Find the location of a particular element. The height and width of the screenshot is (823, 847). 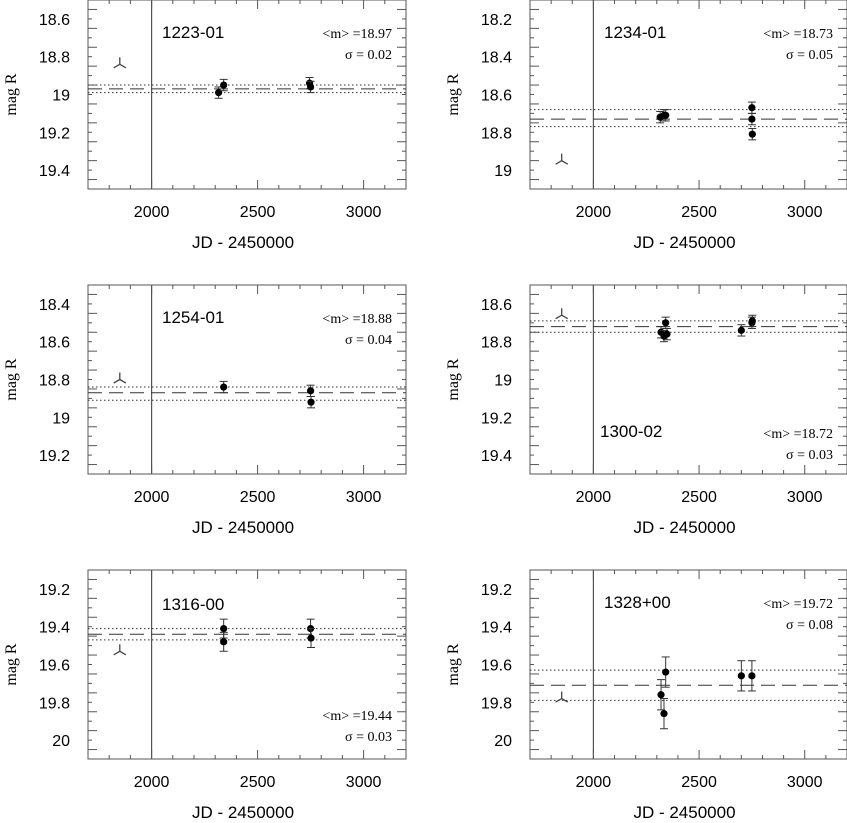

panel-id-label: 1223-01 is located at coordinates (193, 32).